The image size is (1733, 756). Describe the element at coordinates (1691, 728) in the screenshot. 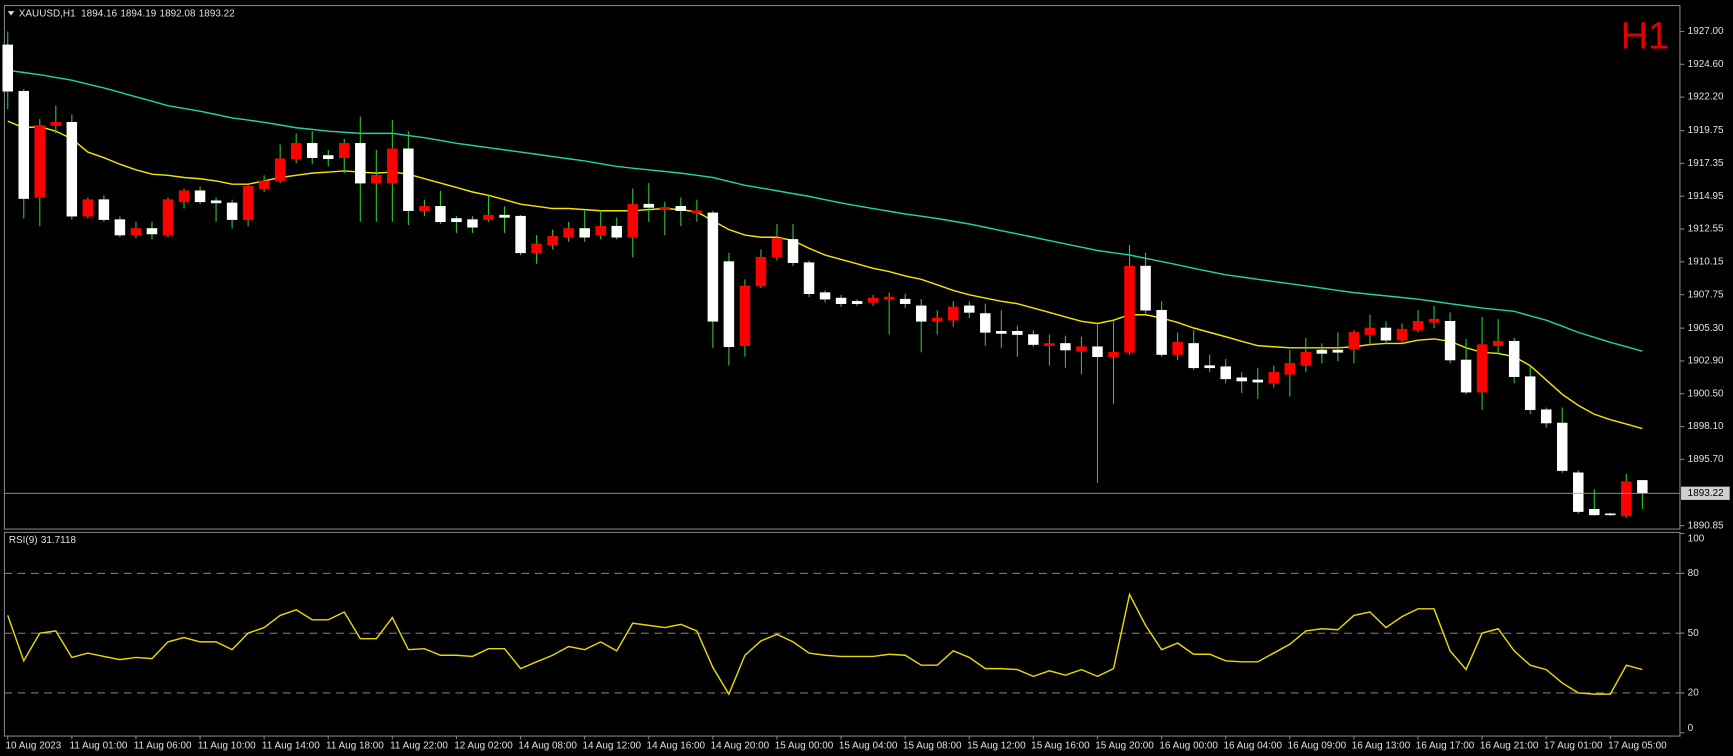

I see `y-tick-label: 0` at that location.